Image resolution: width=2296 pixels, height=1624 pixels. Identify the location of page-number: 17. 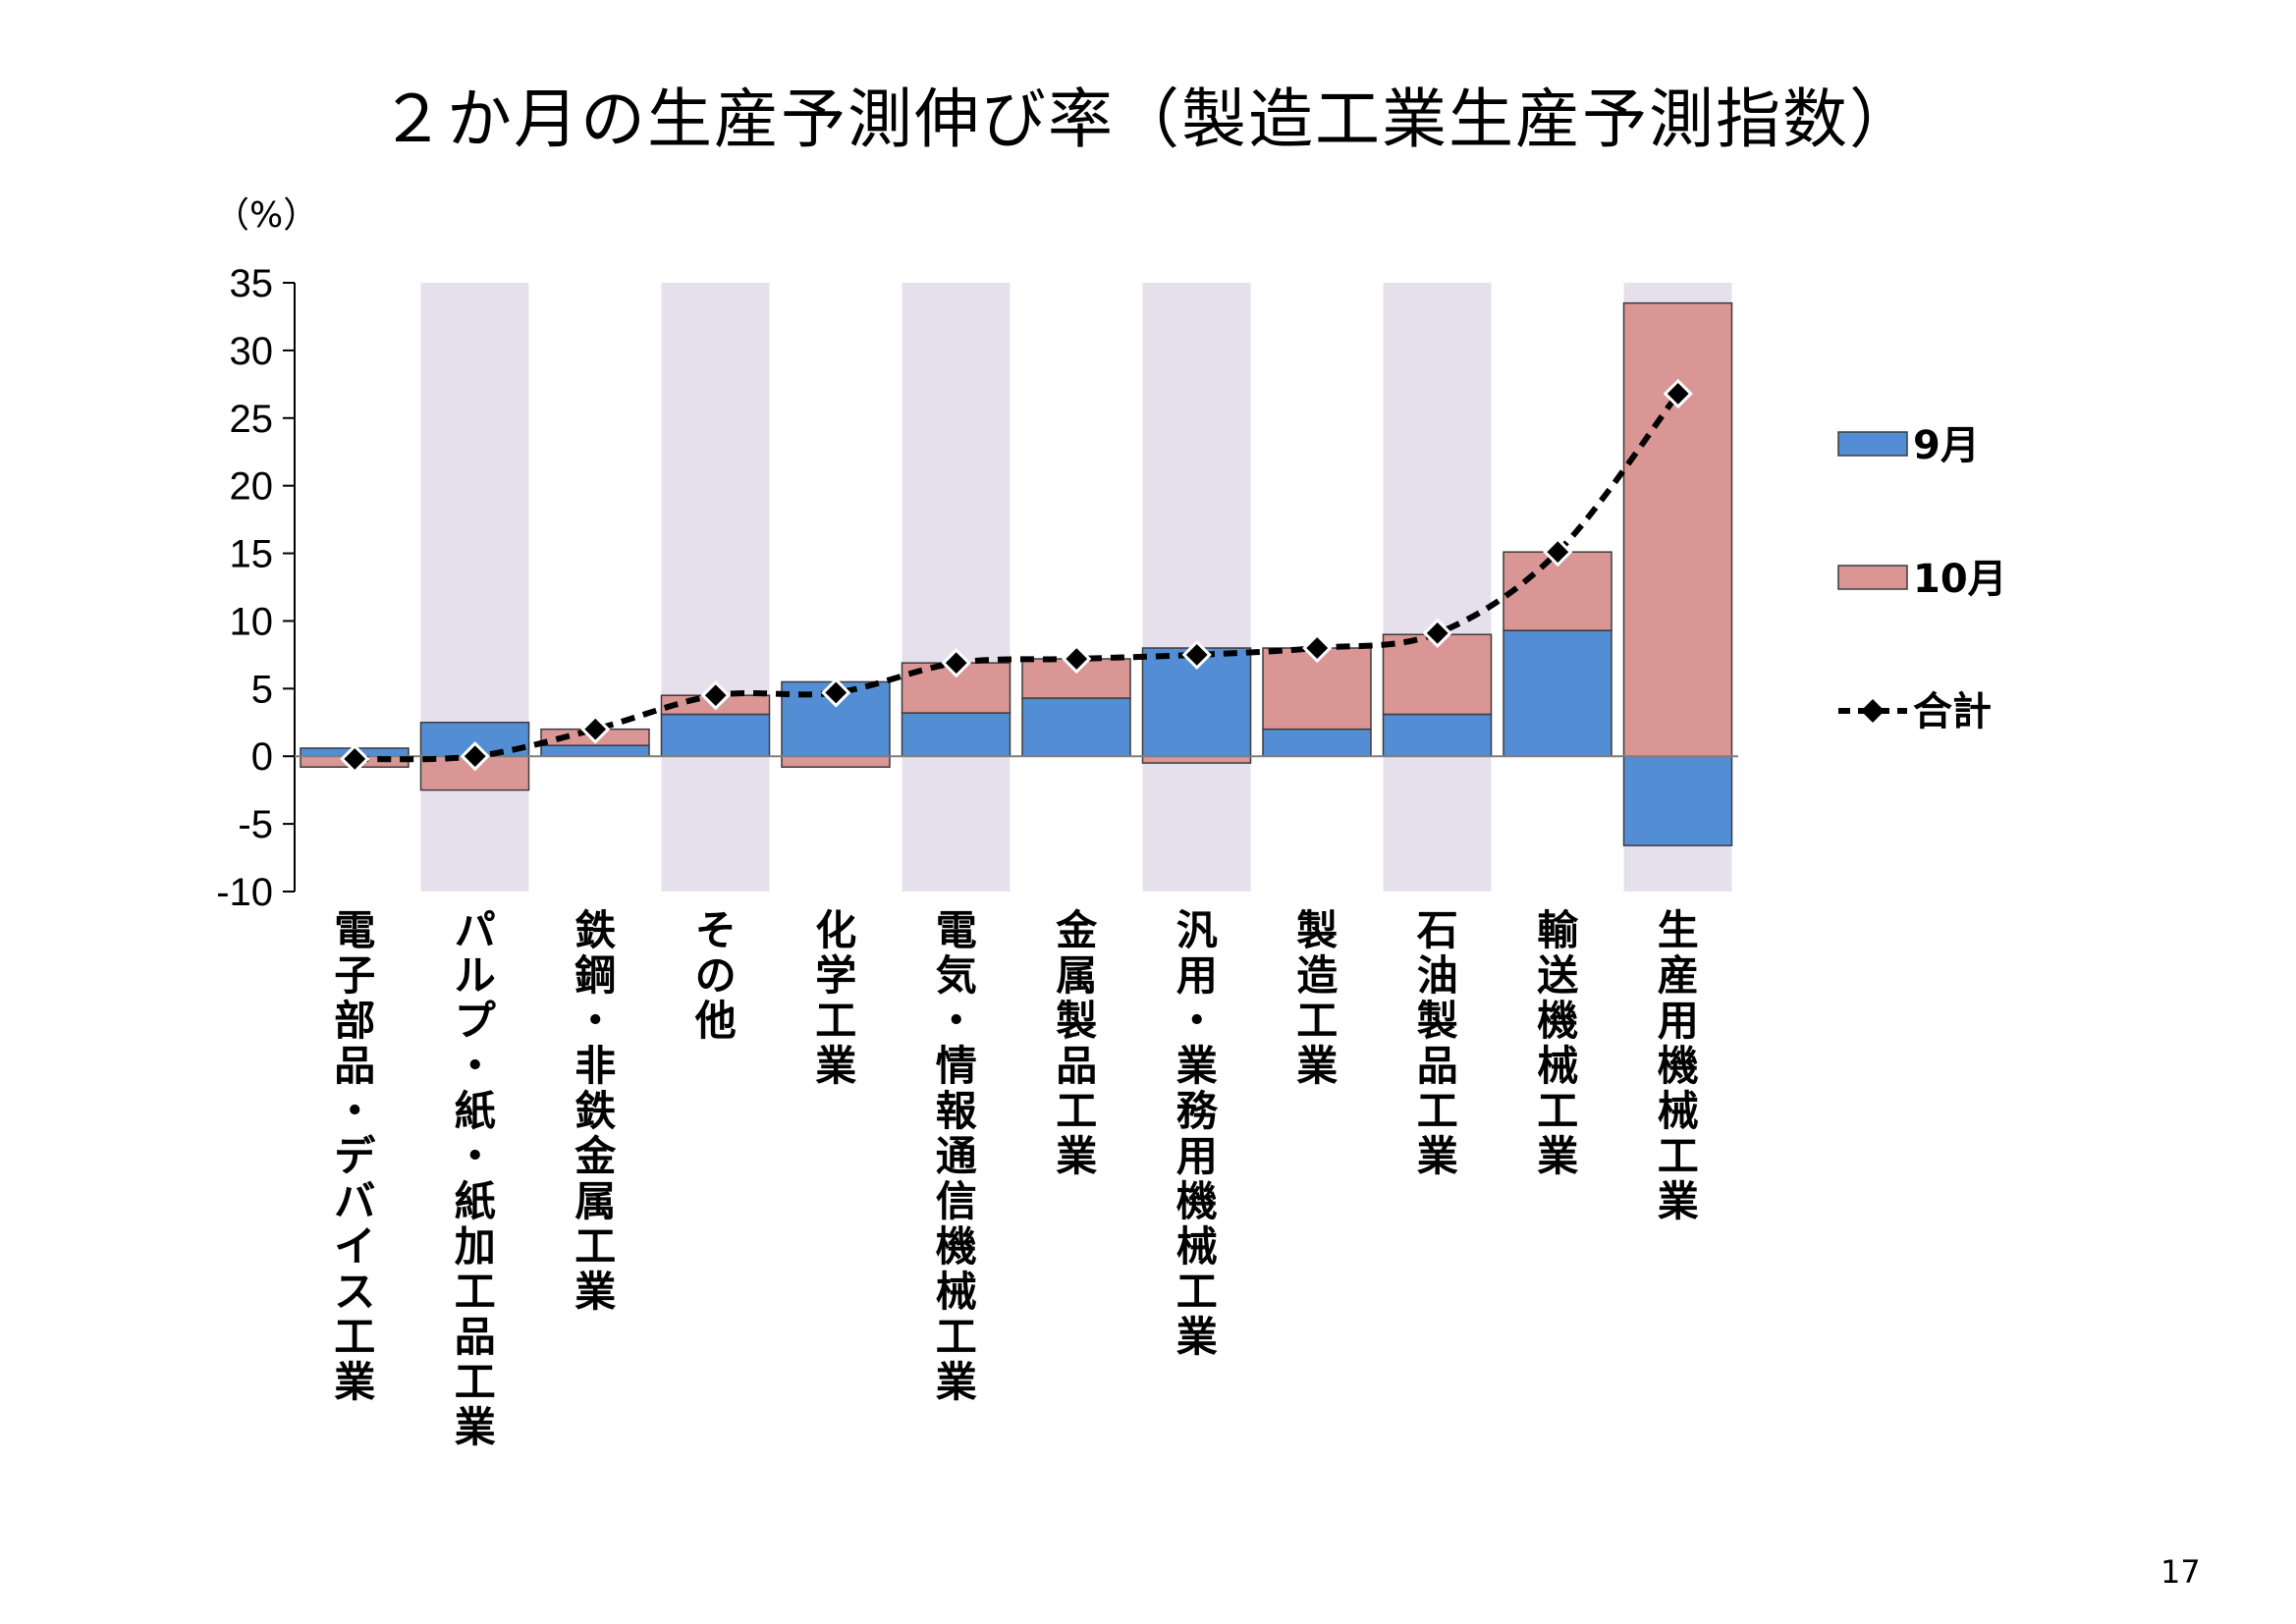
(2180, 1572).